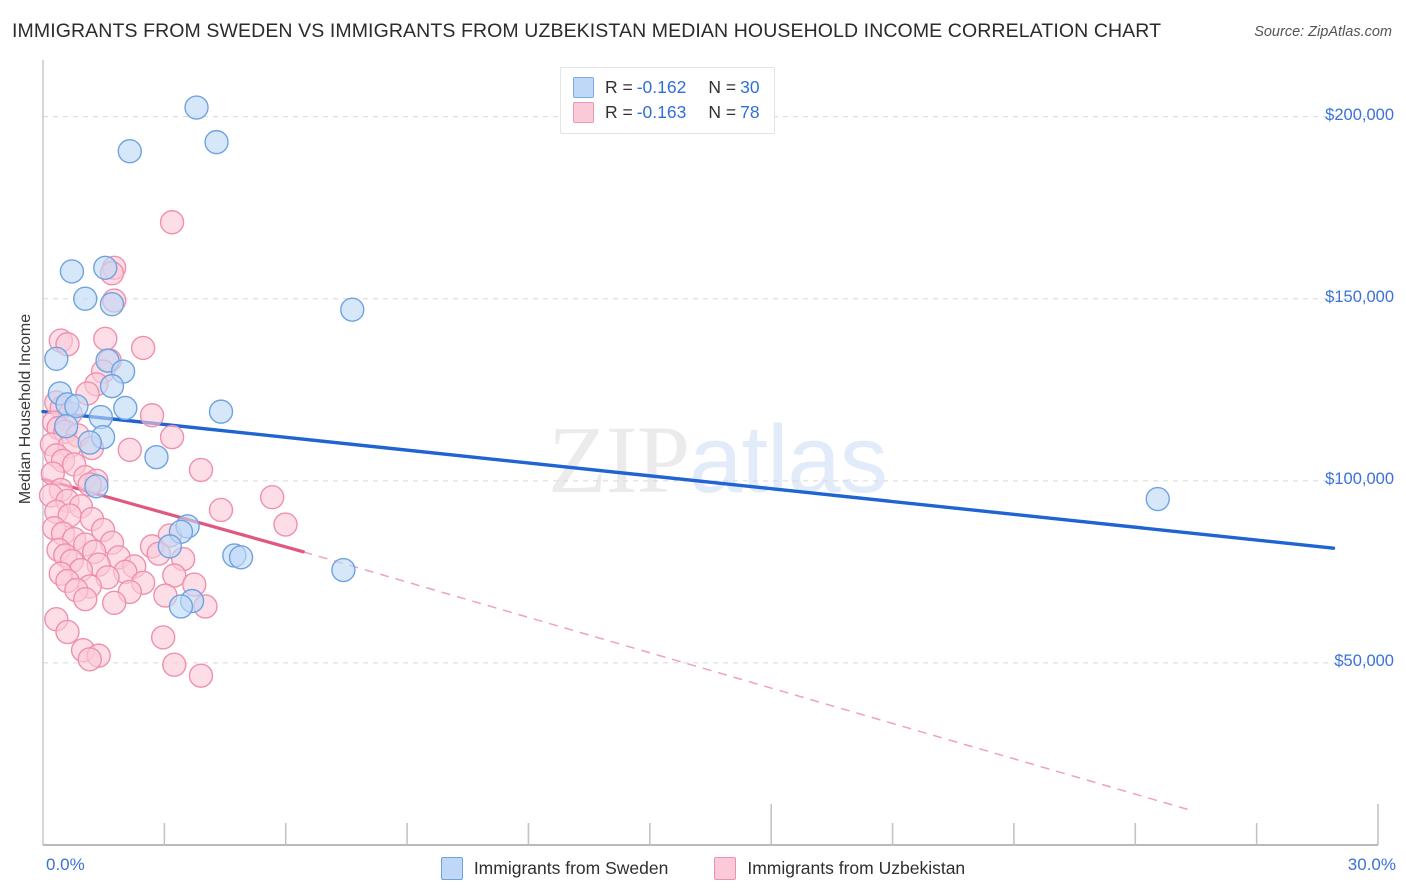  I want to click on legend-item-sweden: Immigrants from Sweden, so click(554, 868).